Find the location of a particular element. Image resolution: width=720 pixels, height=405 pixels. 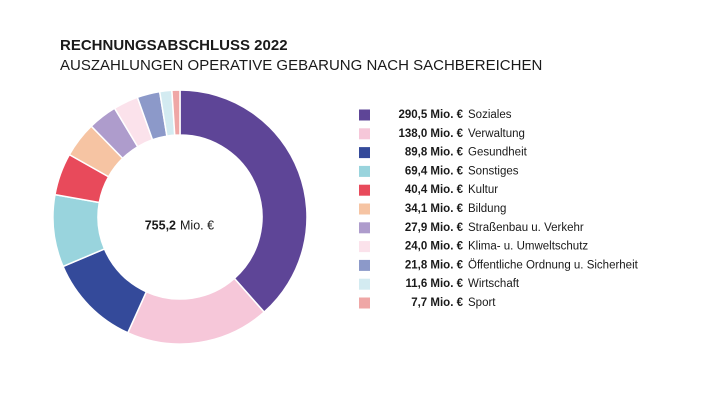

chart-title: RECHNUNGSABSCHLUSS 2022 is located at coordinates (174, 45).